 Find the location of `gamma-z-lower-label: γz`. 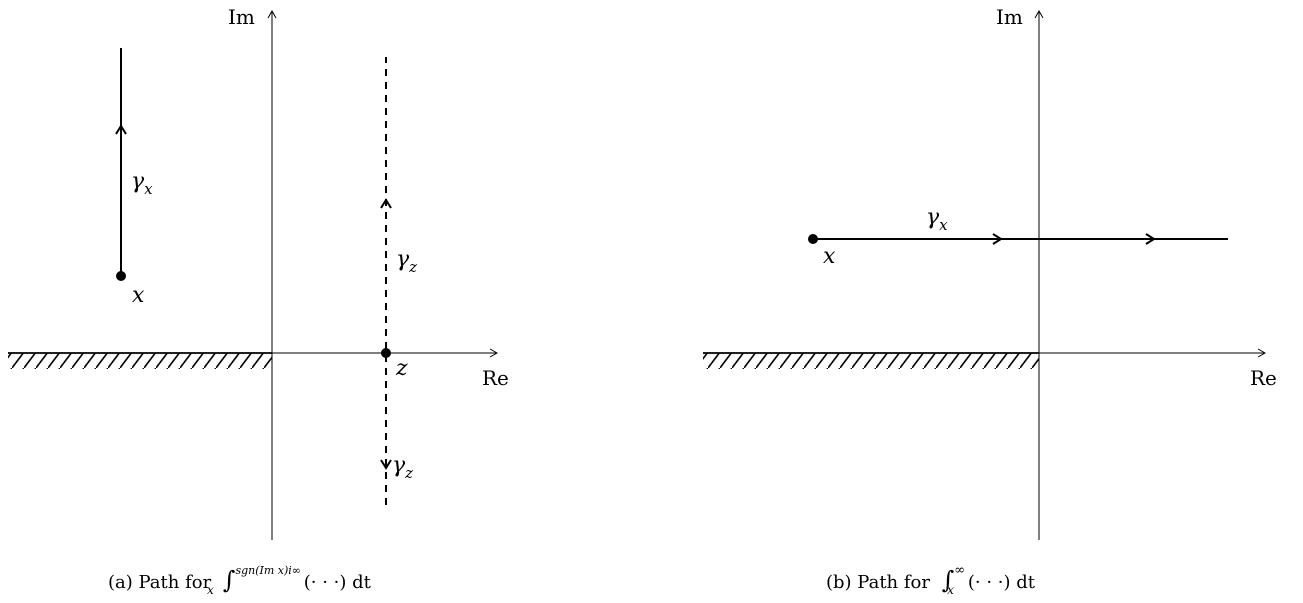

gamma-z-lower-label: γz is located at coordinates (402, 467).